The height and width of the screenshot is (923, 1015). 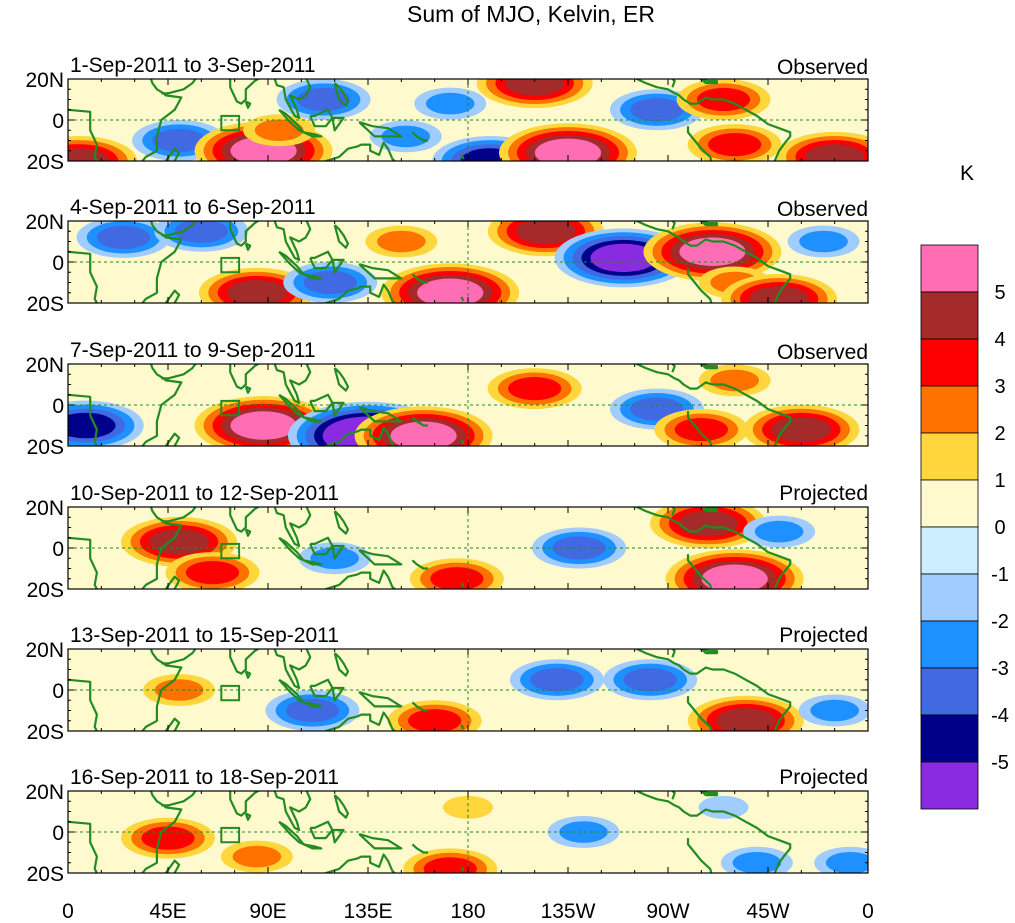 I want to click on x-axis: 0 45E 90E 135E 180 135W 90W 45W 0, so click(x=468, y=911).